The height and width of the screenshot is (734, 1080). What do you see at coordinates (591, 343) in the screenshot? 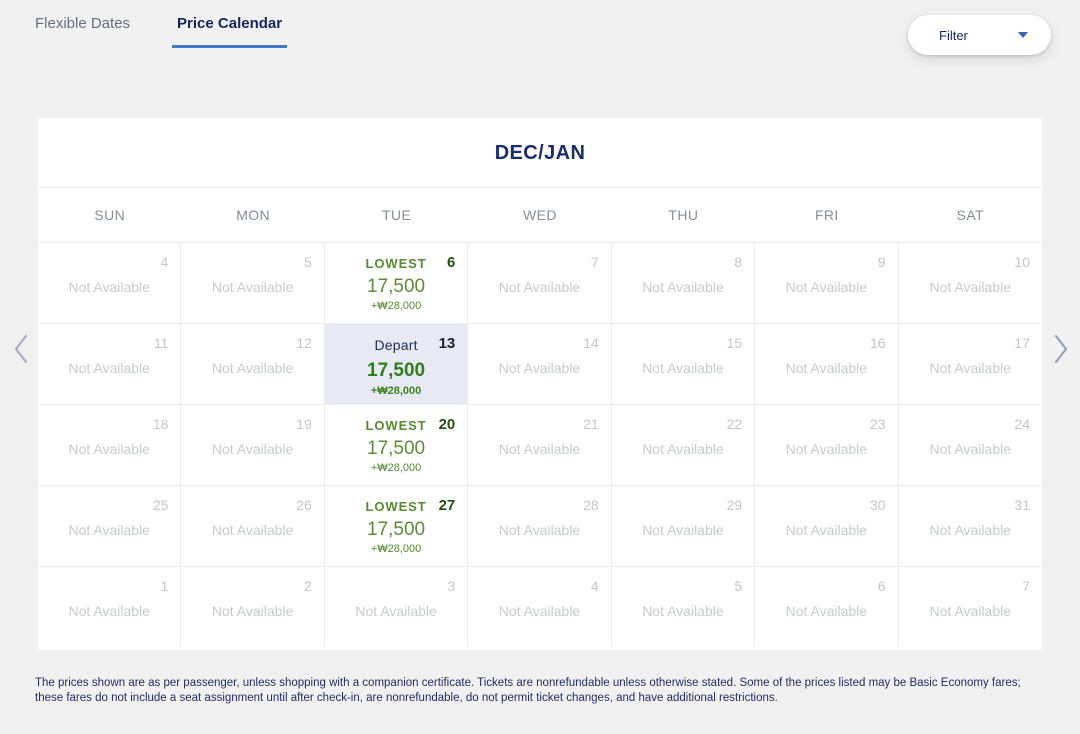
I see `cell-date: 14` at bounding box center [591, 343].